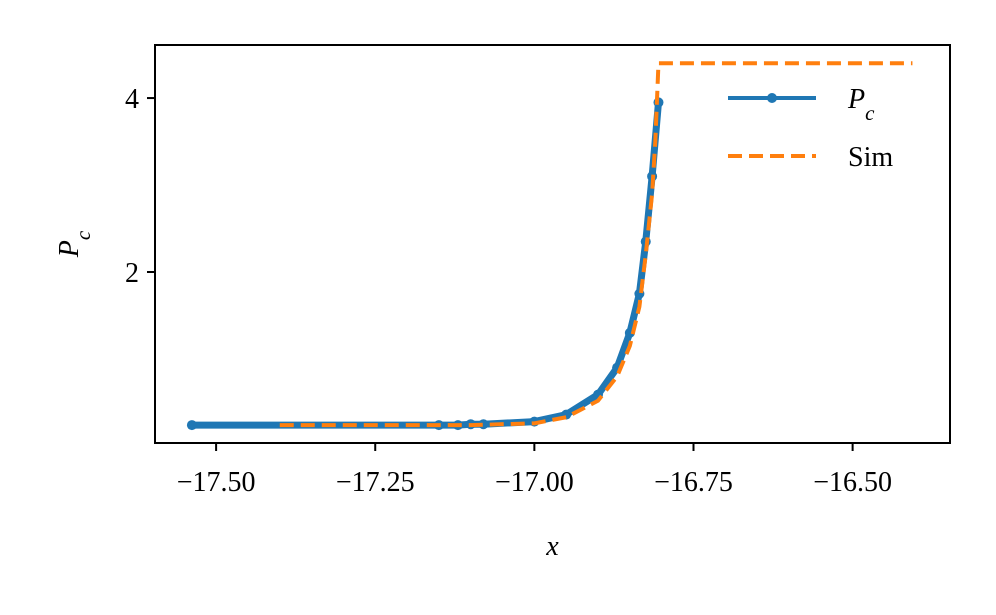  What do you see at coordinates (552, 546) in the screenshot?
I see `x-axis-label: x` at bounding box center [552, 546].